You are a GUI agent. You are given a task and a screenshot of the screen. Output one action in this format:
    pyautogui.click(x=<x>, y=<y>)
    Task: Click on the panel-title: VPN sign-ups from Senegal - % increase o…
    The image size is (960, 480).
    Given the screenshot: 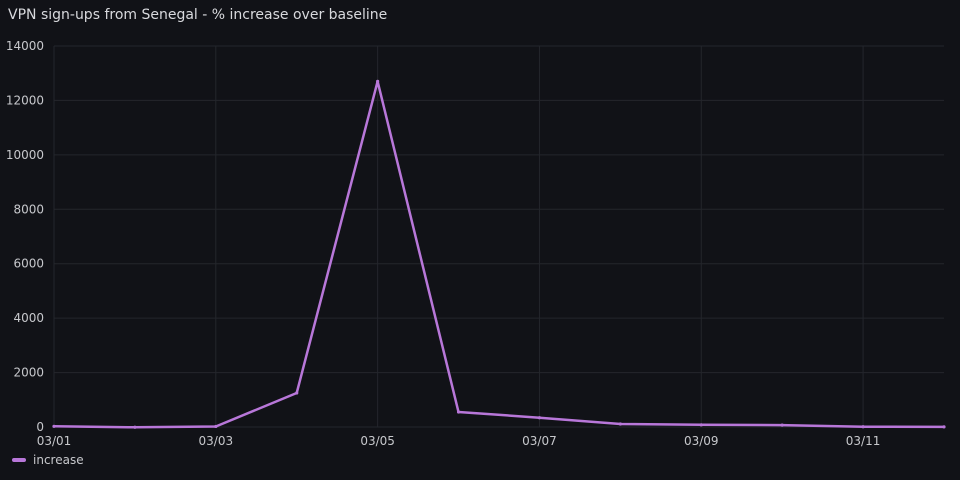 What is the action you would take?
    pyautogui.click(x=198, y=15)
    